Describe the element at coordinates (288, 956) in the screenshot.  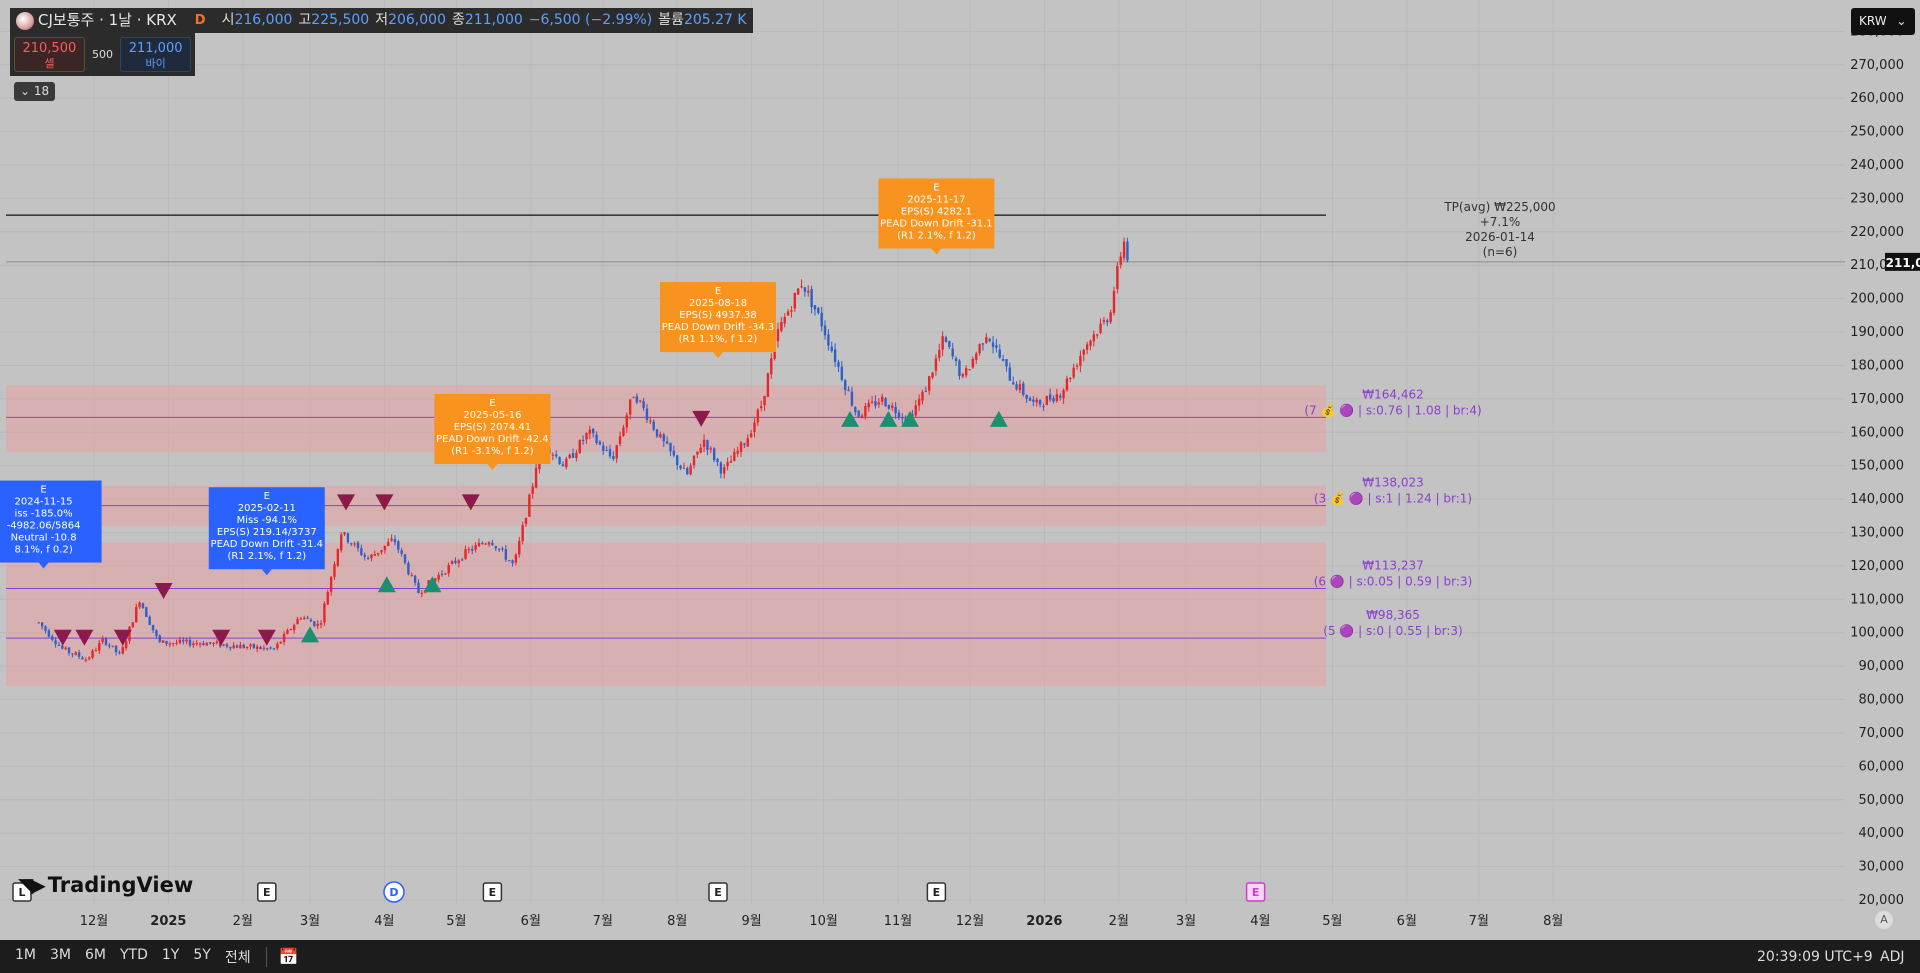
I see `calendar-icon: 📅` at that location.